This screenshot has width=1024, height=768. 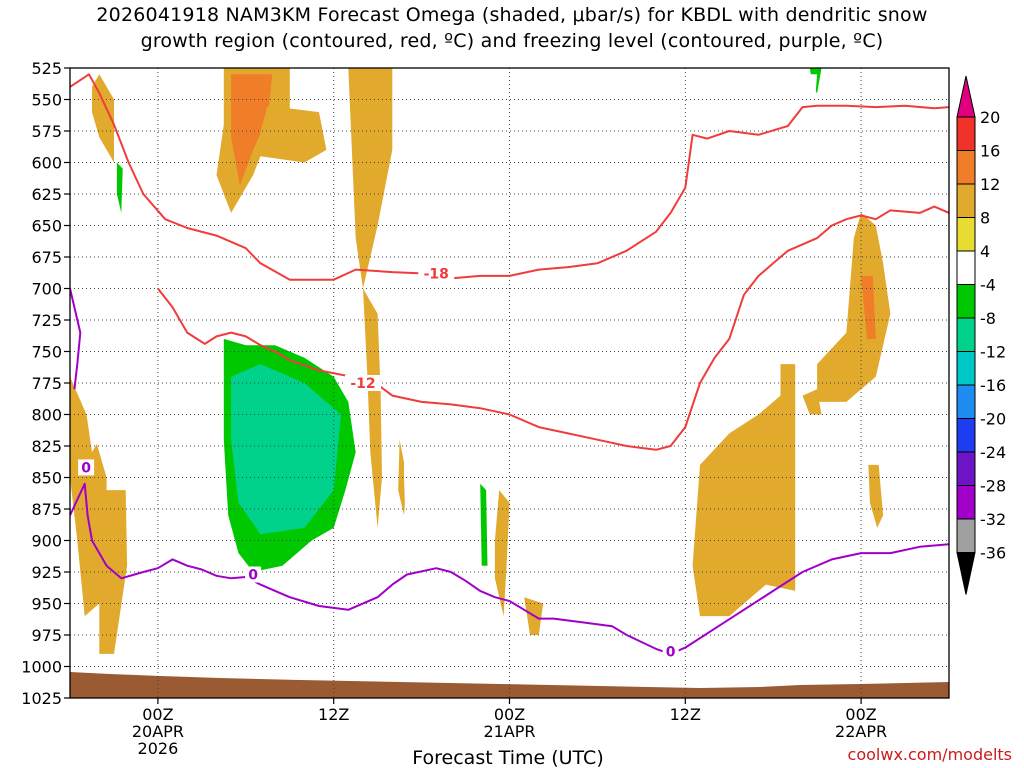 I want to click on colorbar: 20 16 12 8 4 -4 -8 -12 -16 -20 -24 -28 -32 -36, so click(x=981, y=335).